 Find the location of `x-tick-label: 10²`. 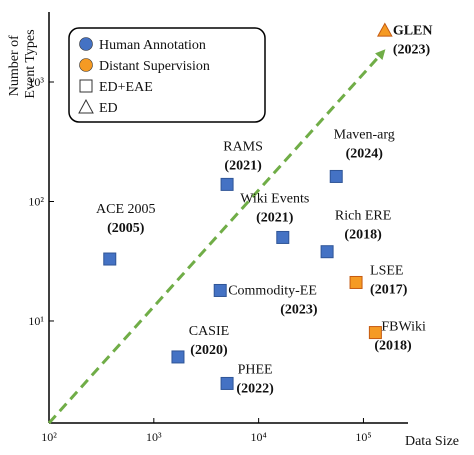

x-tick-label: 10² is located at coordinates (49, 437).